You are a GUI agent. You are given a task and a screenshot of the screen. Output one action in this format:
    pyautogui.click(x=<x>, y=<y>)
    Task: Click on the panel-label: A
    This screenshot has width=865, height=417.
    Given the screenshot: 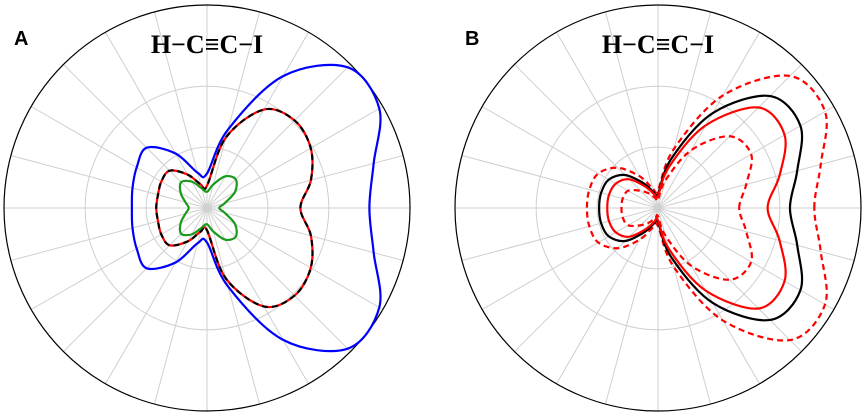 What is the action you would take?
    pyautogui.click(x=21, y=39)
    